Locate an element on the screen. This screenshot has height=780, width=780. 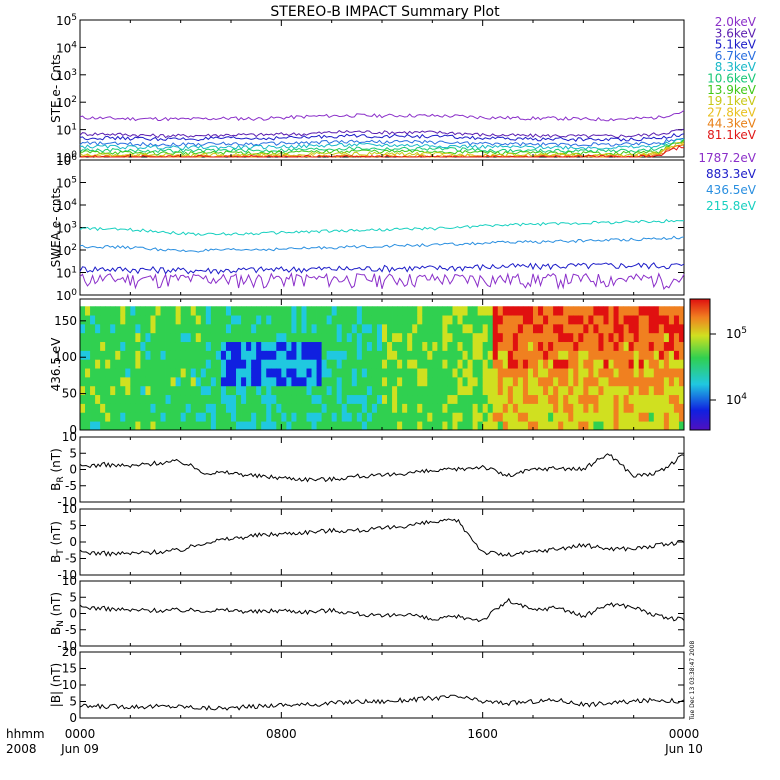
x-tick-label: 0800 is located at coordinates (281, 734).